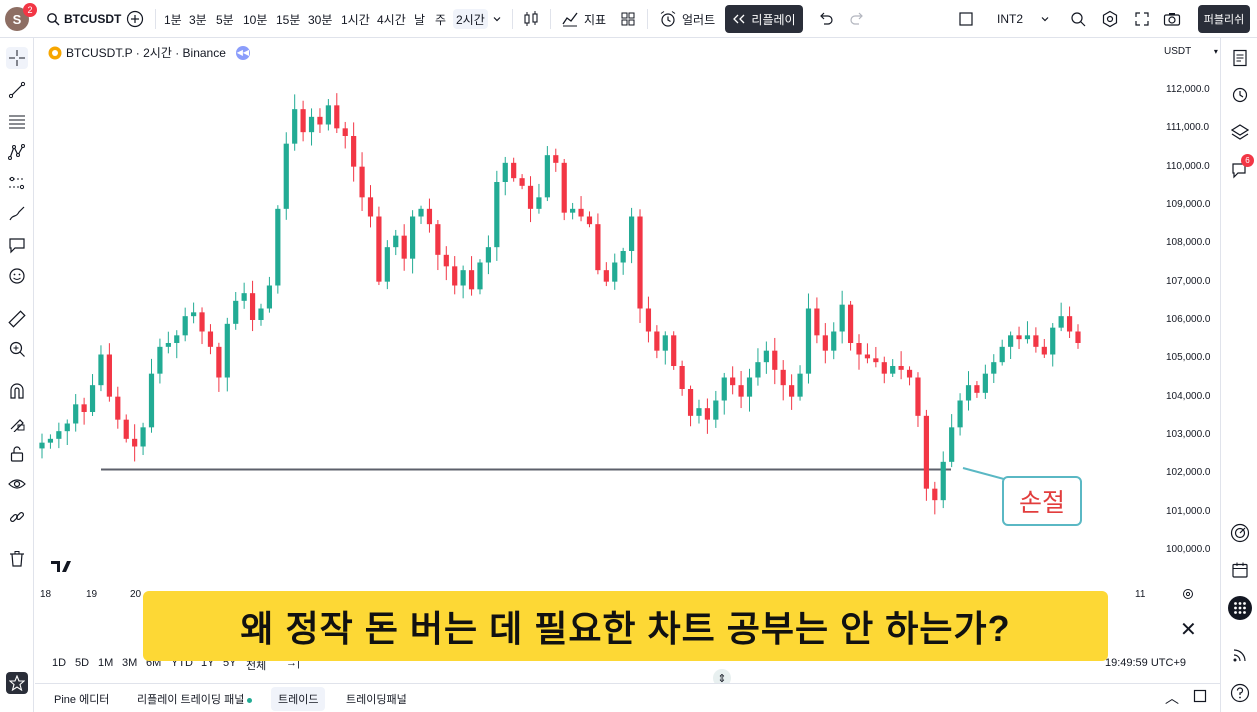 The height and width of the screenshot is (712, 1257). Describe the element at coordinates (17, 517) in the screenshot. I see `link-icon` at that location.